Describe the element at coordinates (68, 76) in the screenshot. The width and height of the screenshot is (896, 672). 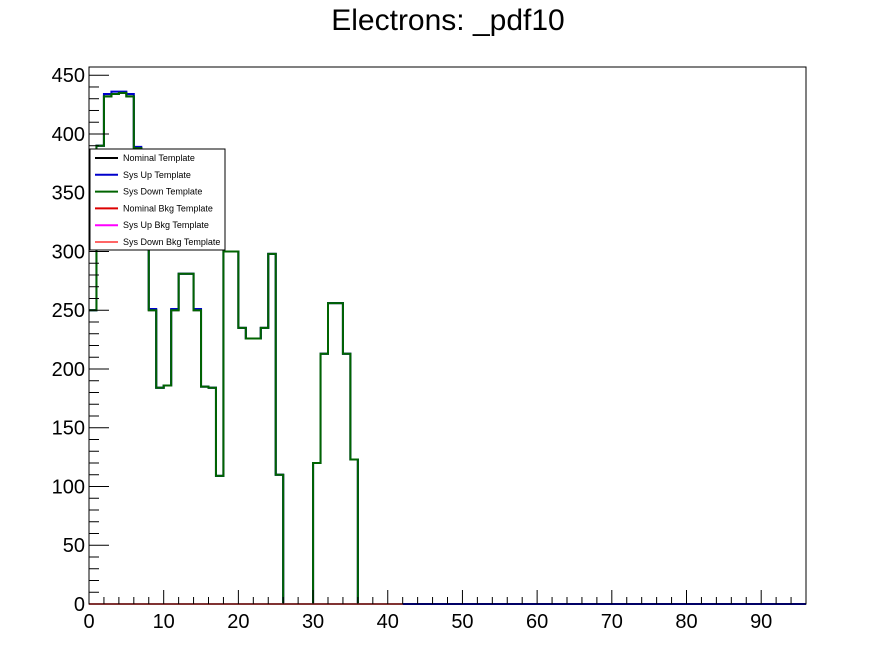
I see `y-tick-label: 450` at that location.